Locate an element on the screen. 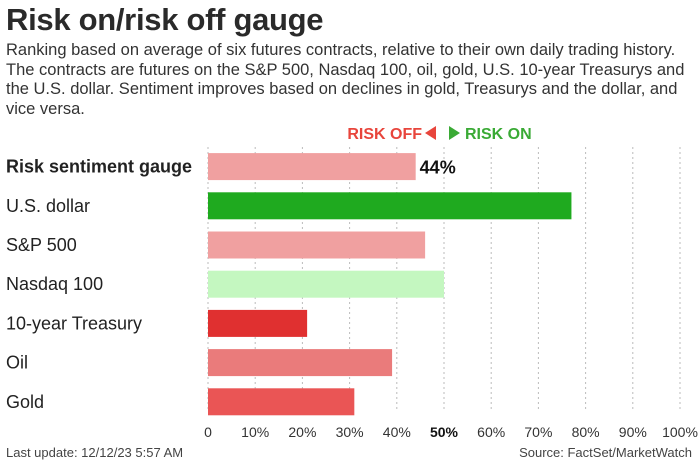 The height and width of the screenshot is (461, 700). x-tick-label: 10% is located at coordinates (255, 432).